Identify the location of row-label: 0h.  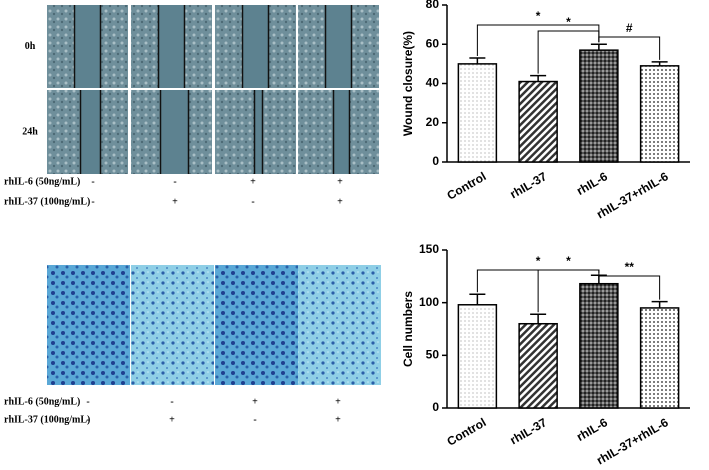
(30, 46).